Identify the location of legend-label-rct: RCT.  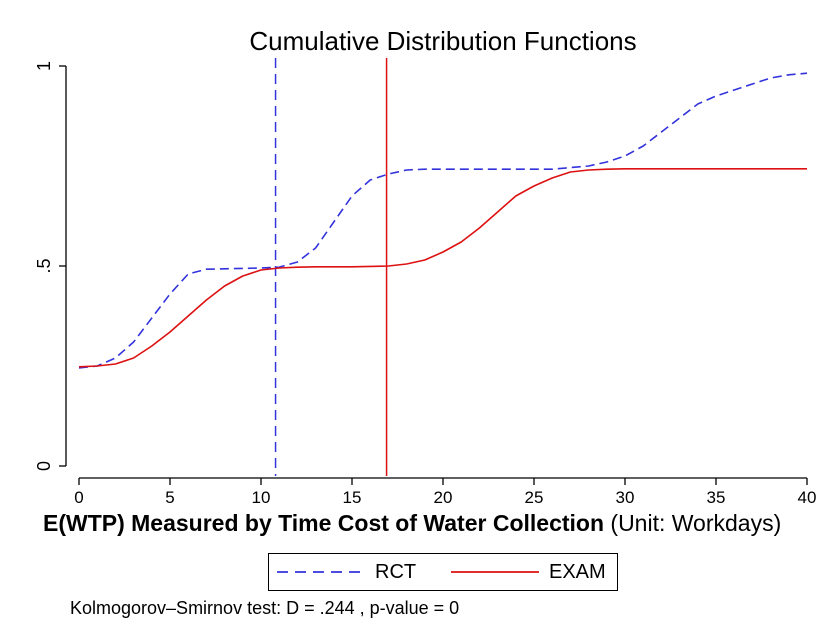
(396, 571).